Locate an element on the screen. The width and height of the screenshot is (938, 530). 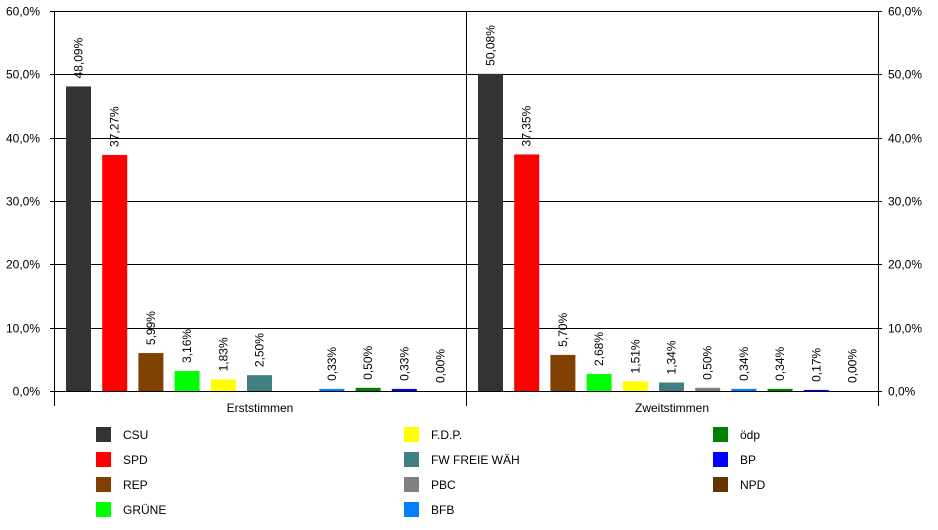
bar-zweitstimmen-grüne is located at coordinates (599, 382).